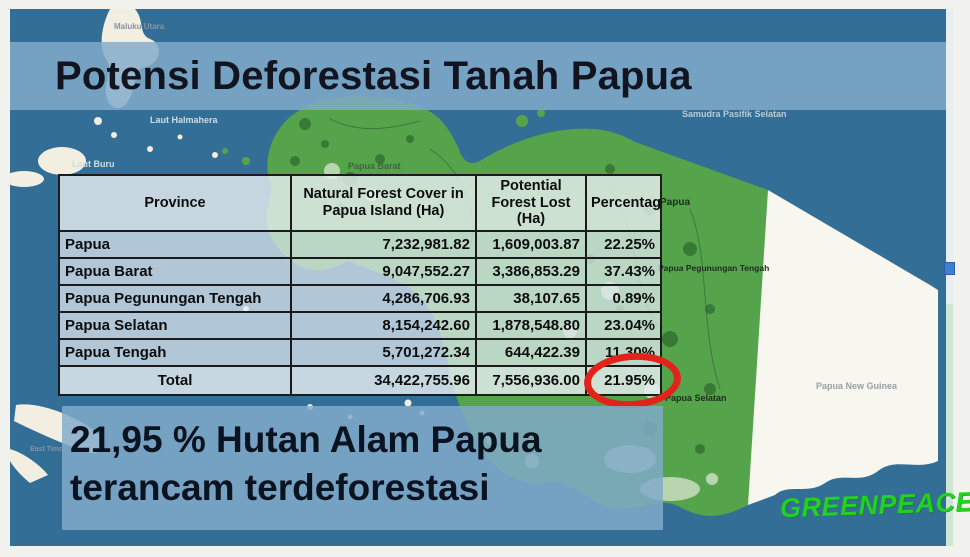 The width and height of the screenshot is (970, 557). I want to click on map-label-papua-barat: Papua Barat, so click(374, 166).